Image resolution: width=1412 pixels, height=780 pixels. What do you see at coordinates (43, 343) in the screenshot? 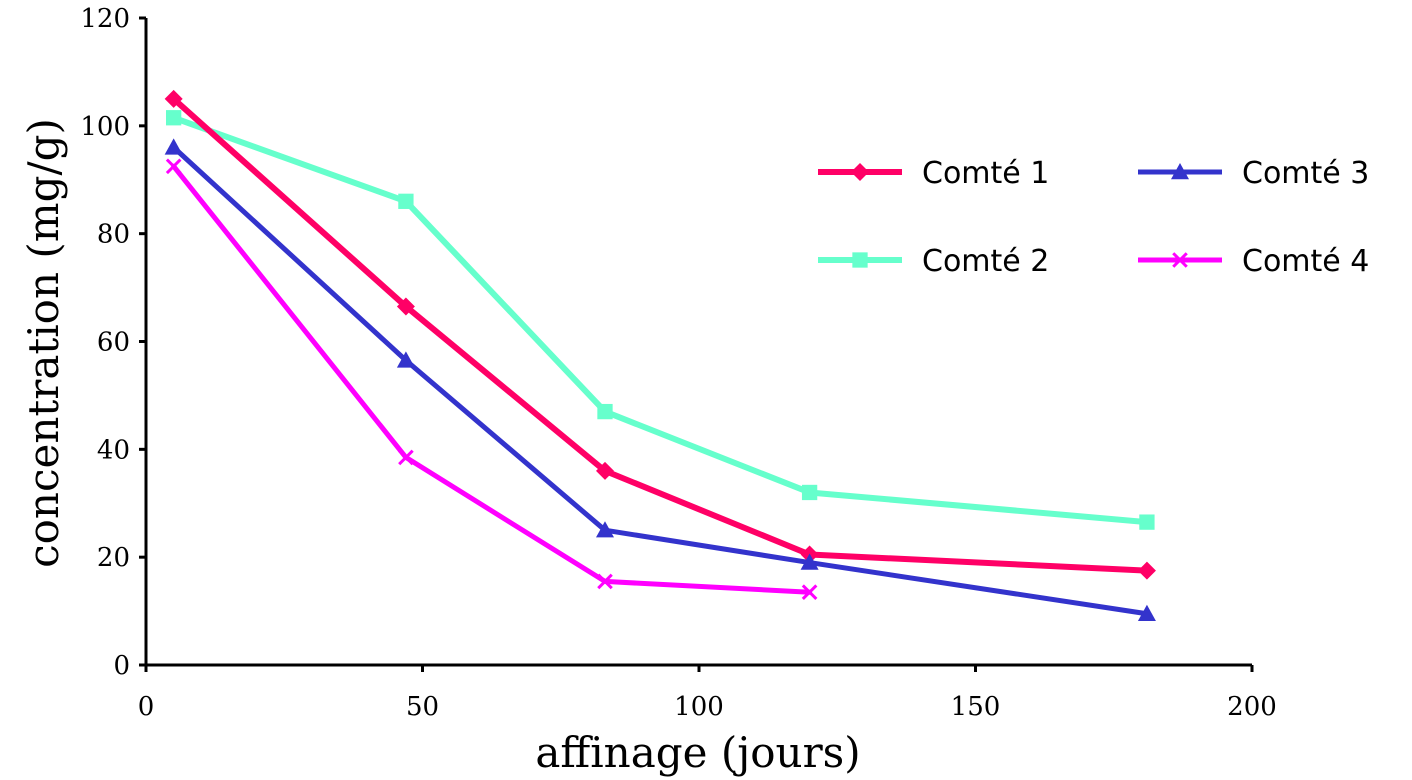
I see `y-axis-title: concentration (mg/g)` at bounding box center [43, 343].